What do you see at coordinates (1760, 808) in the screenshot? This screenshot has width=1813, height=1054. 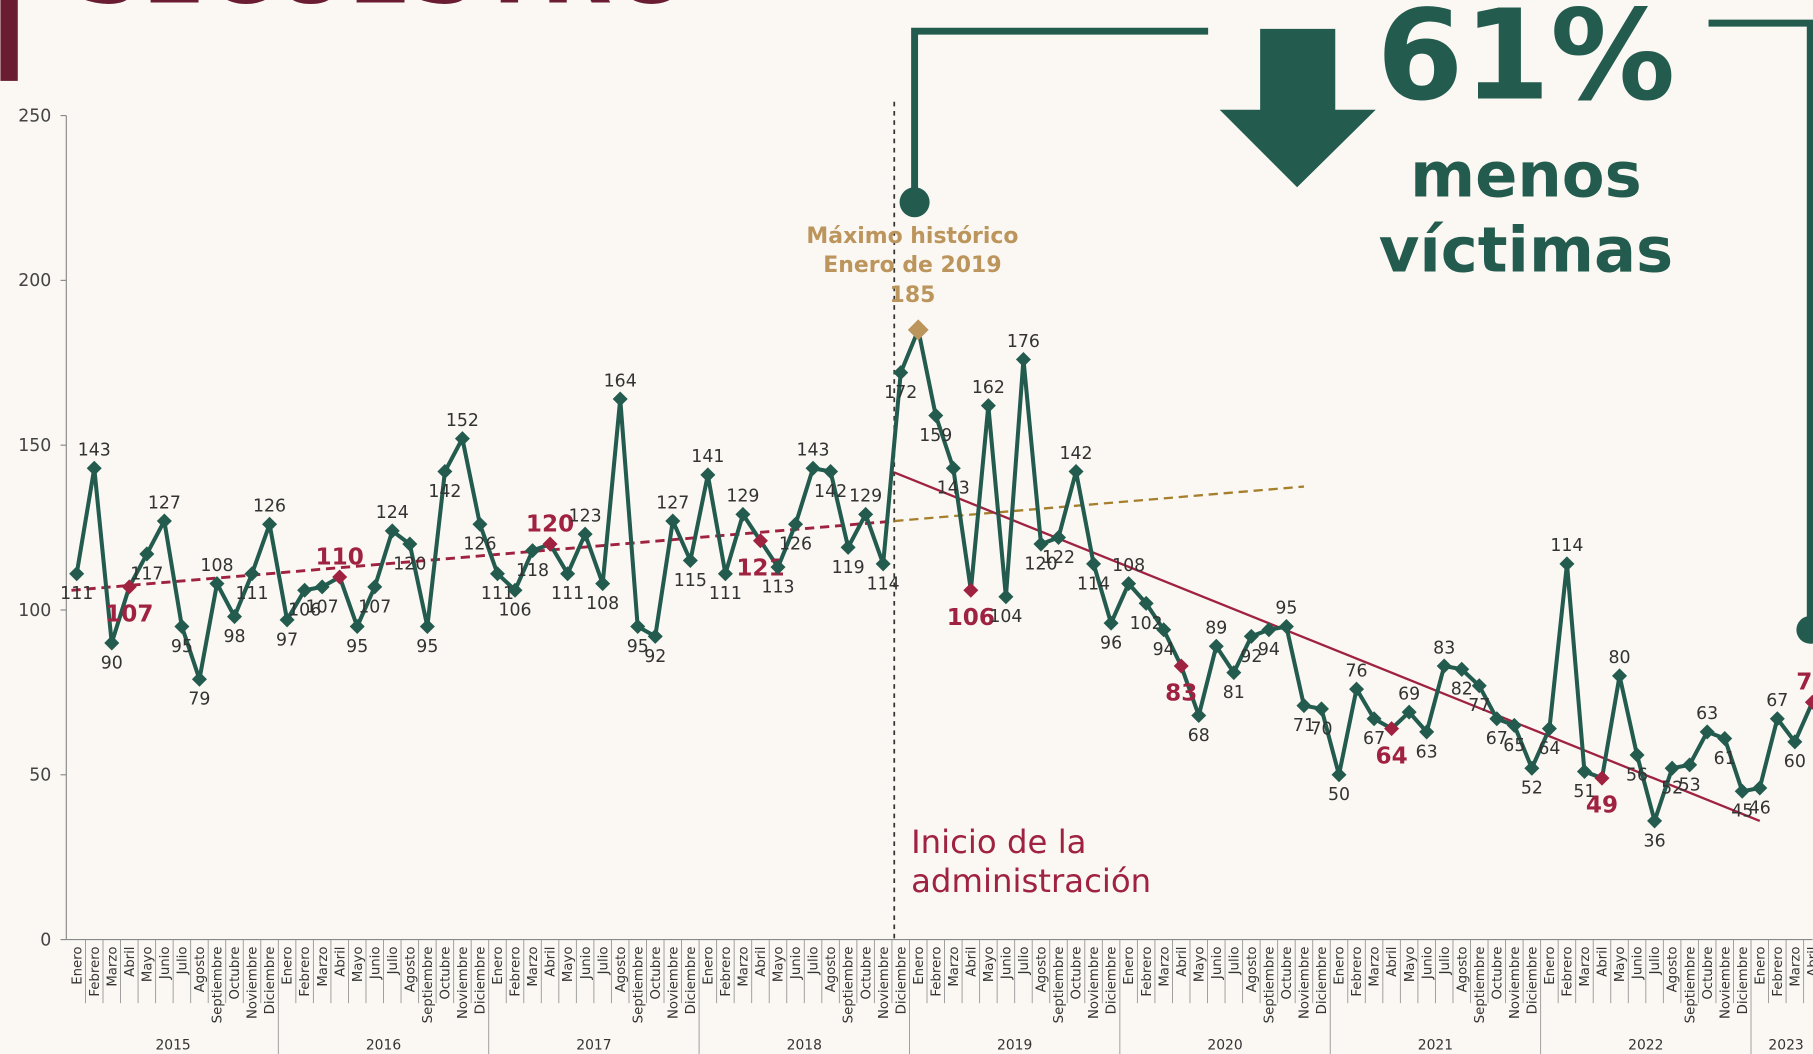 I see `value-label: 46` at bounding box center [1760, 808].